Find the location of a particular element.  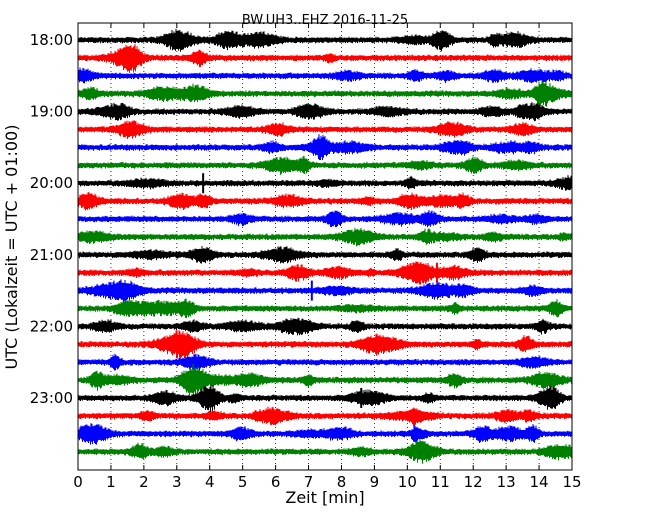

y-tick-label: 19:00 is located at coordinates (51, 112).